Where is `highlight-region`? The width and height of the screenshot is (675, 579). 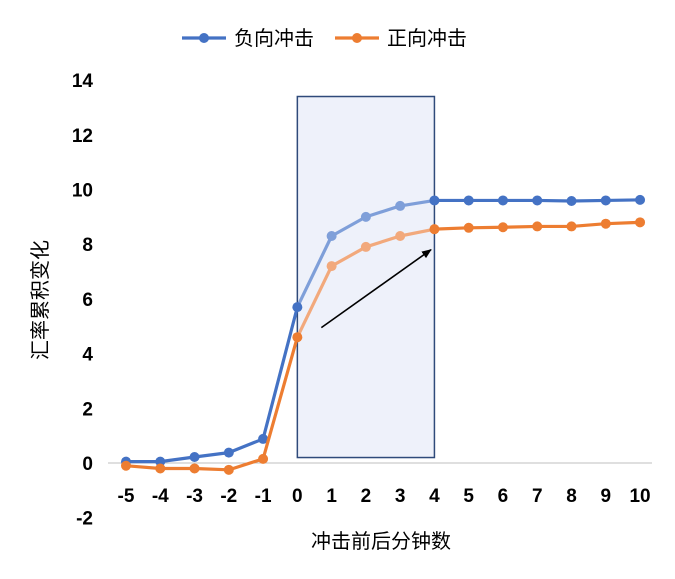 highlight-region is located at coordinates (366, 277).